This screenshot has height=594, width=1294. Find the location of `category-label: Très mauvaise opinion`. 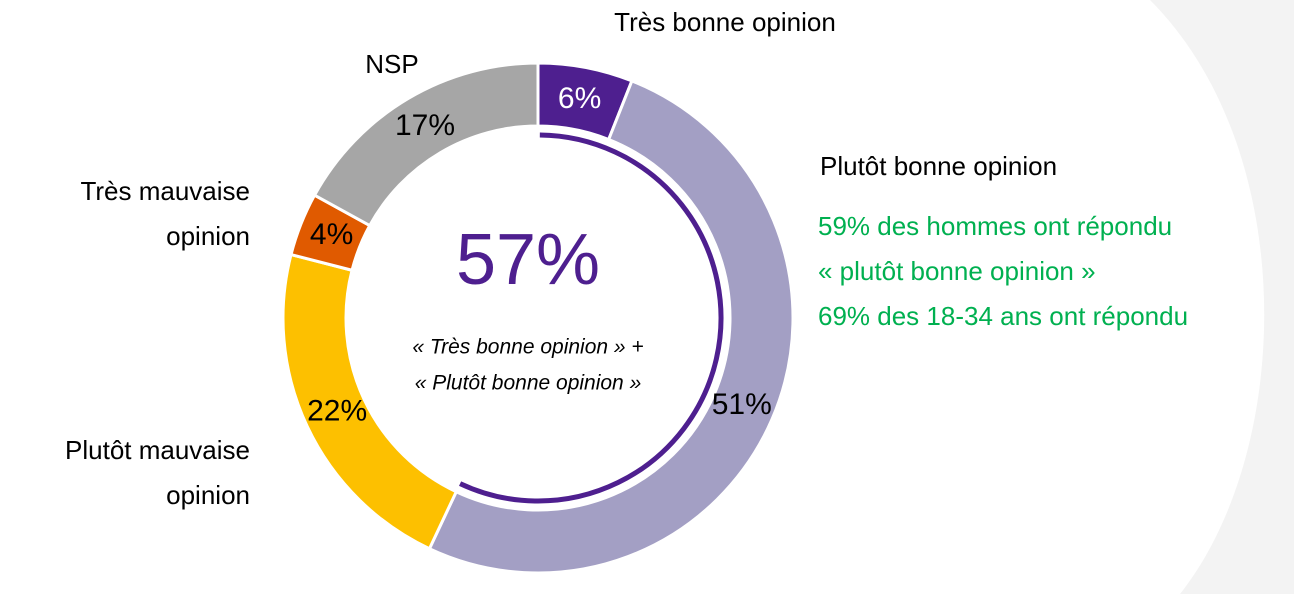

category-label: Très mauvaise opinion is located at coordinates (165, 213).